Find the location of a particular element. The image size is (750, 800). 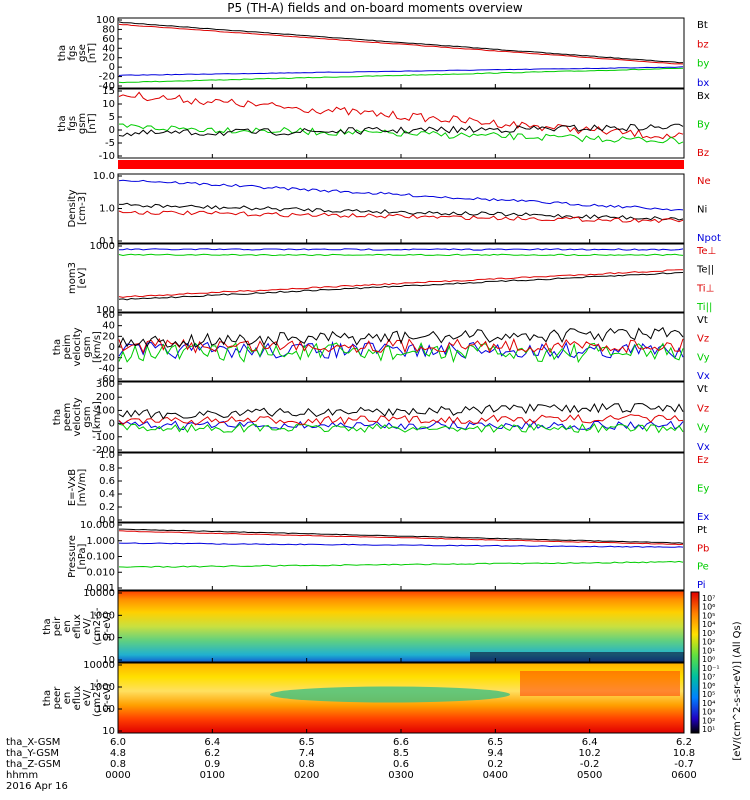

legend-entry: Bt is located at coordinates (702, 25).